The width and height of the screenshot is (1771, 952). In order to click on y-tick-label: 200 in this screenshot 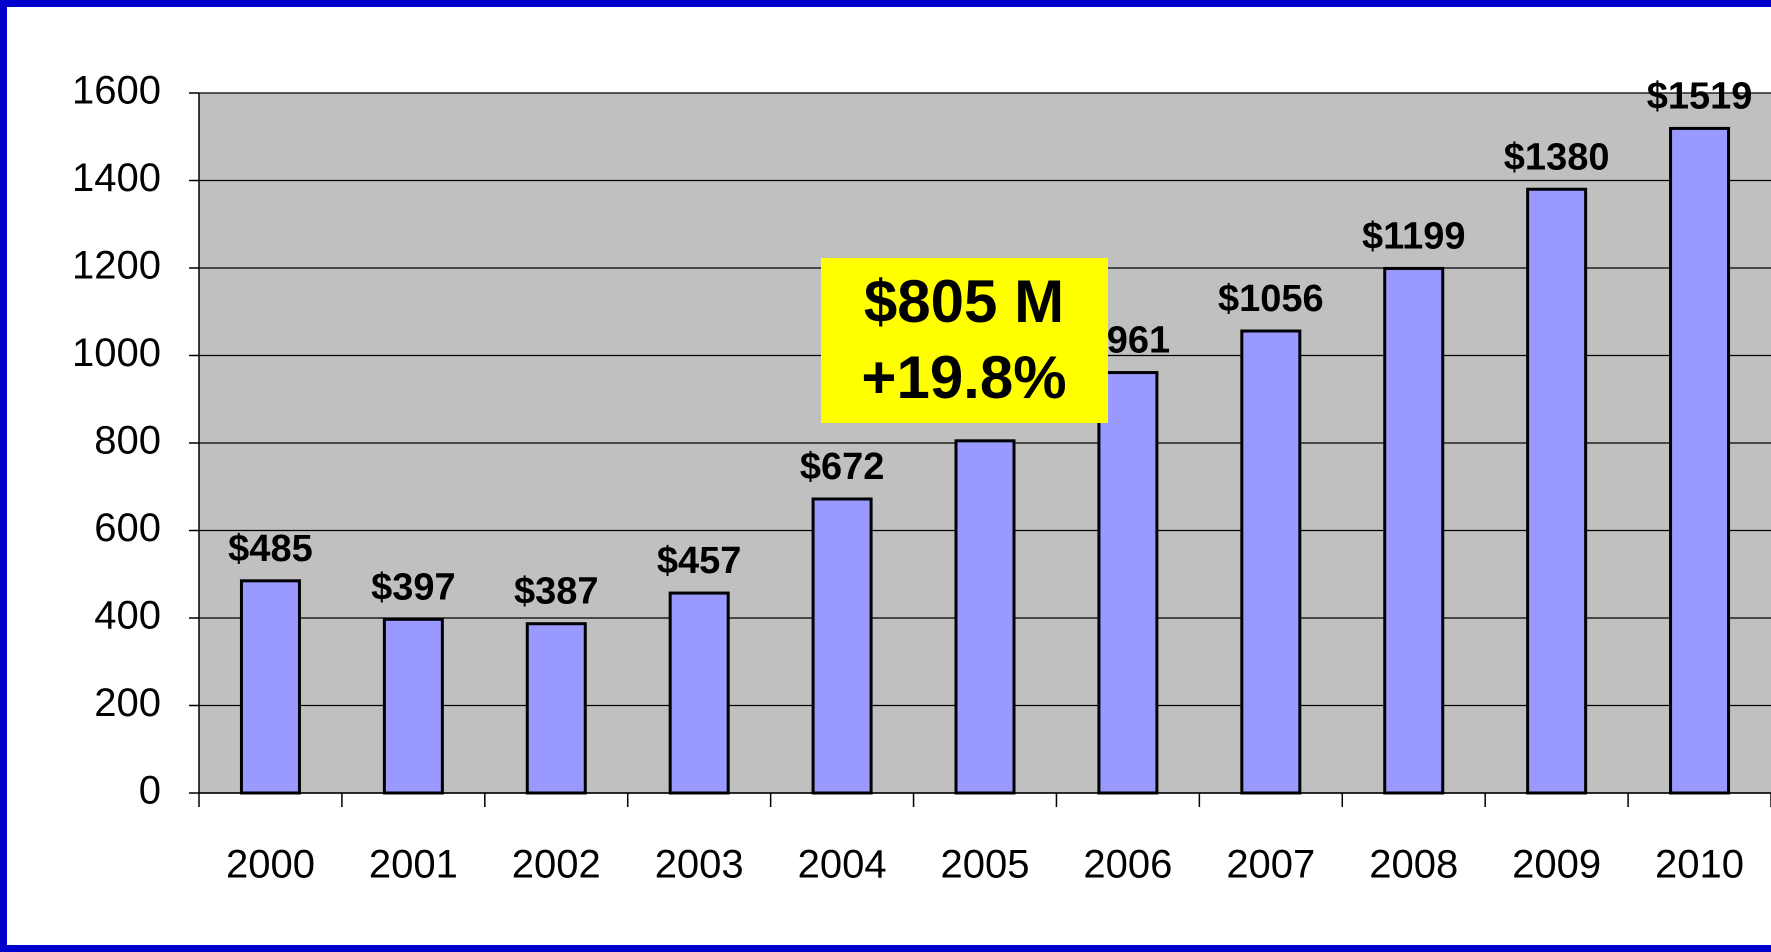, I will do `click(127, 703)`.